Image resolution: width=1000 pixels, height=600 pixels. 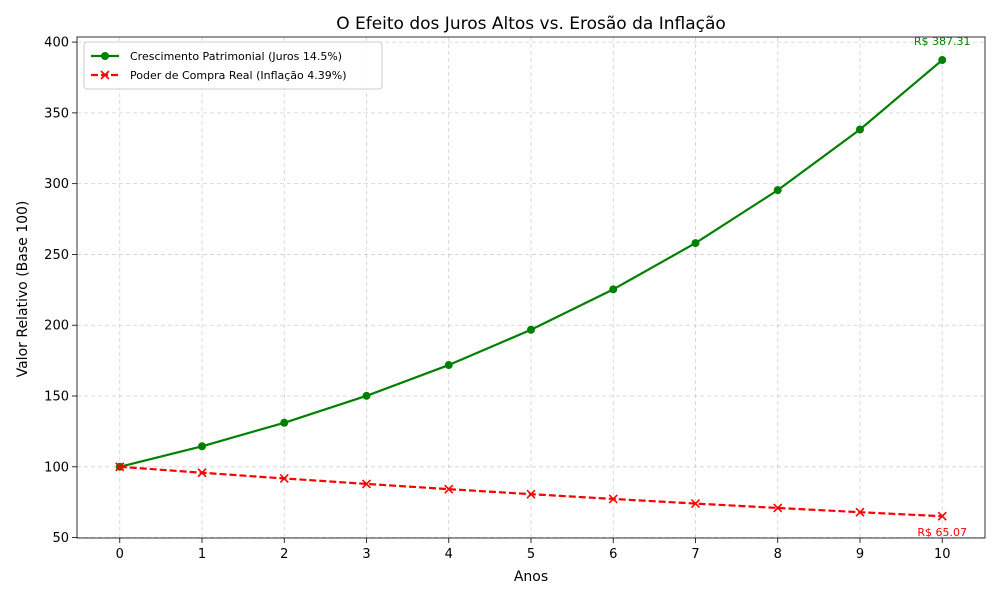 I want to click on x-tick-label: 1, so click(x=202, y=554).